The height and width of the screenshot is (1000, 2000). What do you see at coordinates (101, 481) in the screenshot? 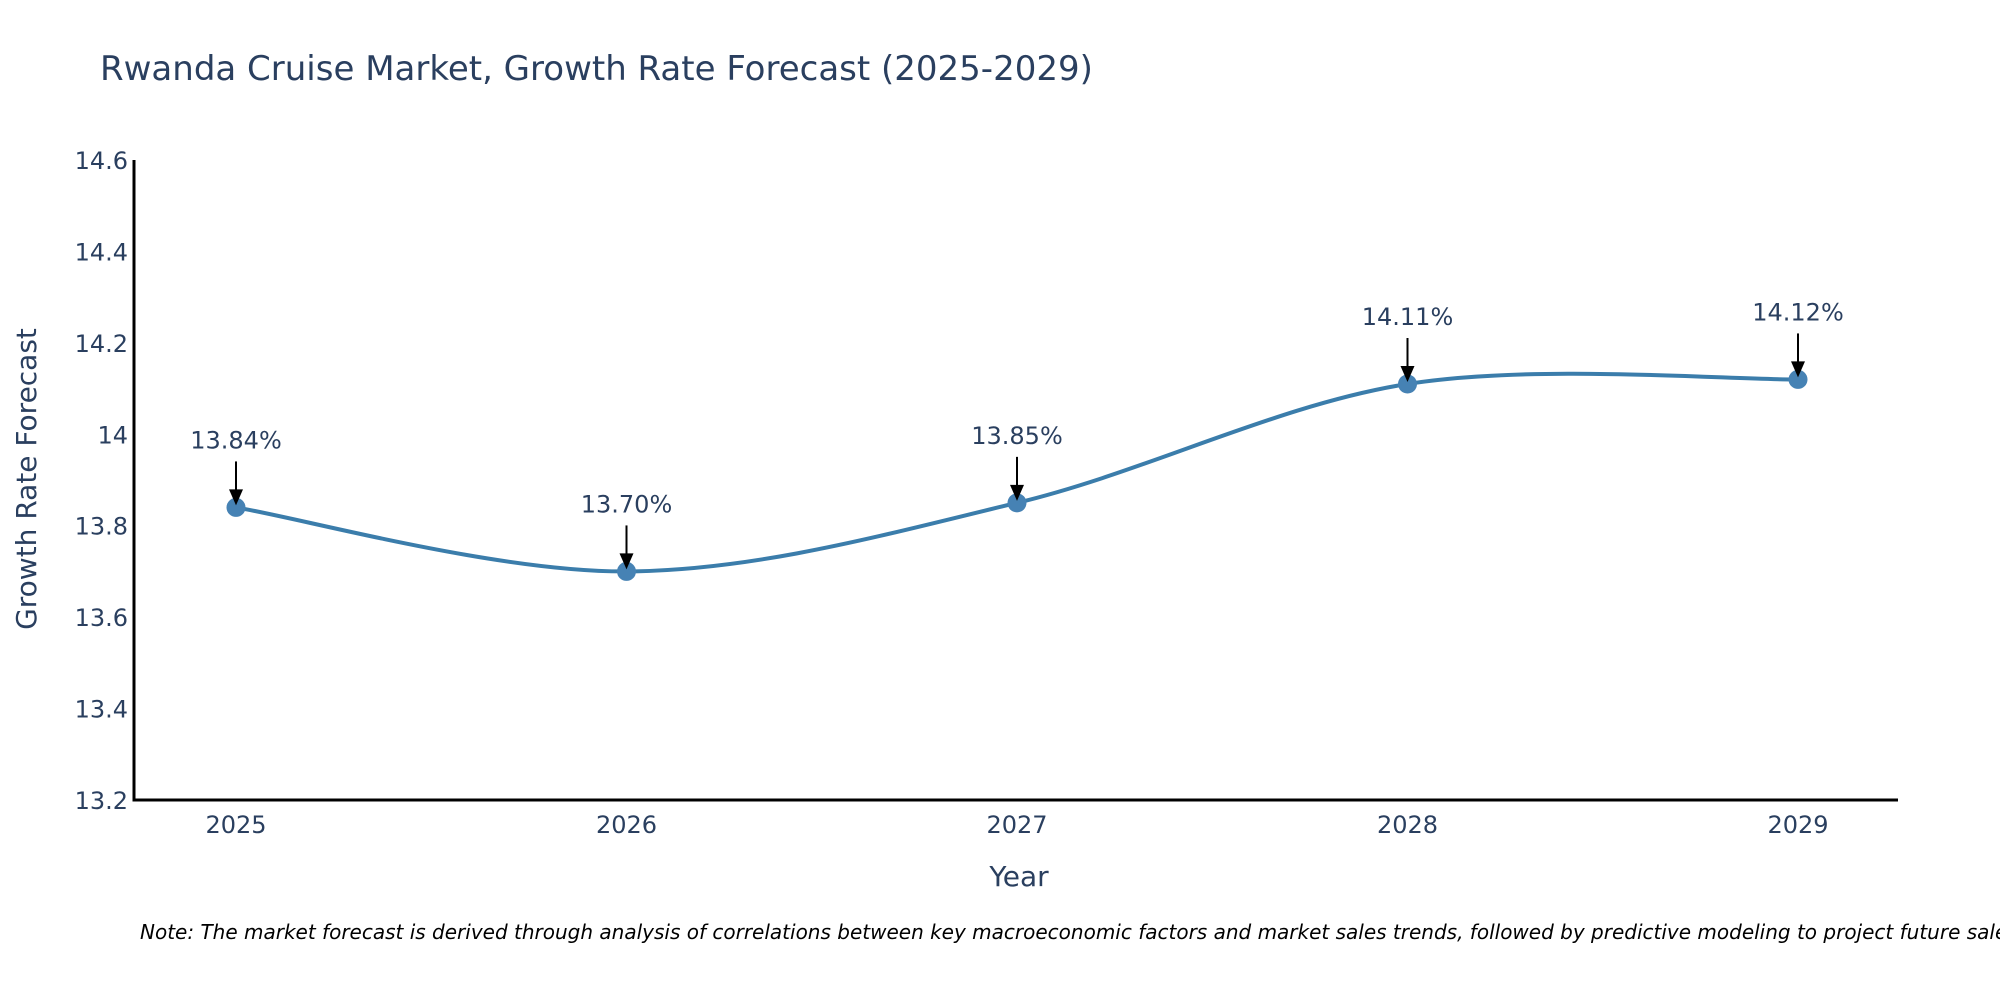
I see `y-axis-ticks: 13.2 13.4 13.6 13.8 14 14.2 14.4 14.6` at bounding box center [101, 481].